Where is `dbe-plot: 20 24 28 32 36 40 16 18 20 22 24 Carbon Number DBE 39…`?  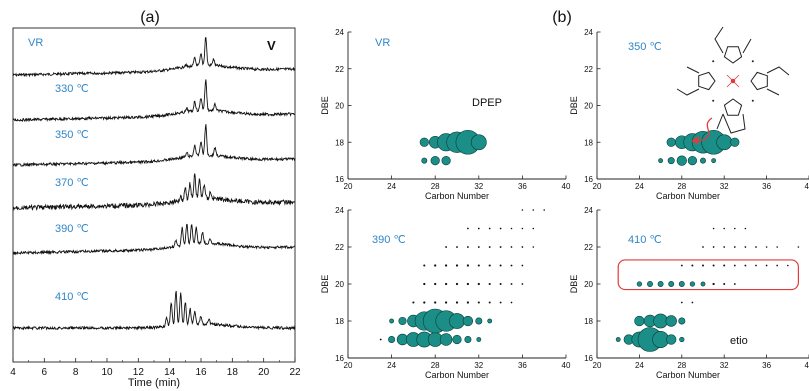
dbe-plot: 20 24 28 32 36 40 16 18 20 22 24 Carbon Number DBE 39… is located at coordinates (445, 293).